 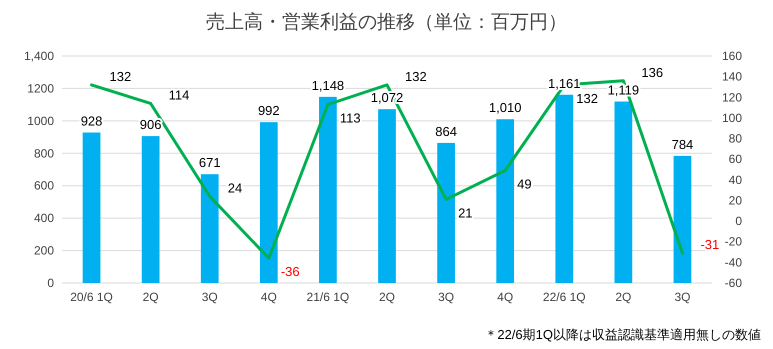 I want to click on y2-tick-label: -40, so click(x=733, y=262).